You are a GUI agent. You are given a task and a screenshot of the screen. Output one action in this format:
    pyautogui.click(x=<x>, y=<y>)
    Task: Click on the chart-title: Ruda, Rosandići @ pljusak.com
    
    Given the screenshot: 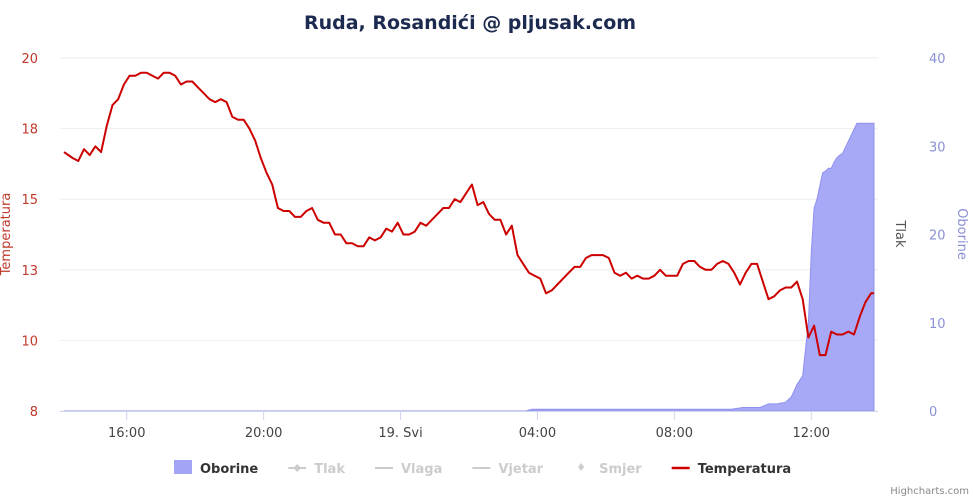 What is the action you would take?
    pyautogui.click(x=470, y=23)
    